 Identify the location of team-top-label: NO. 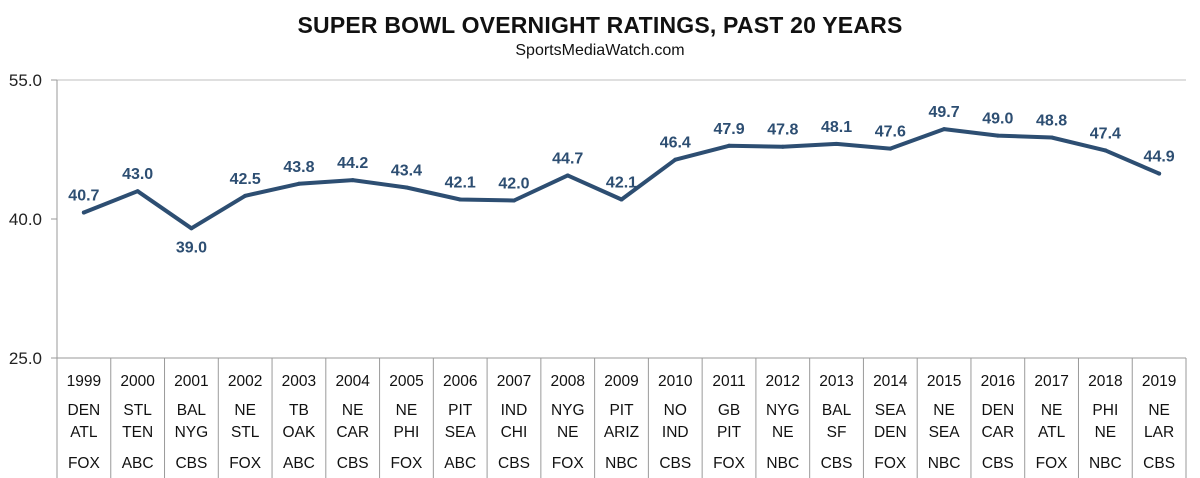
(675, 410).